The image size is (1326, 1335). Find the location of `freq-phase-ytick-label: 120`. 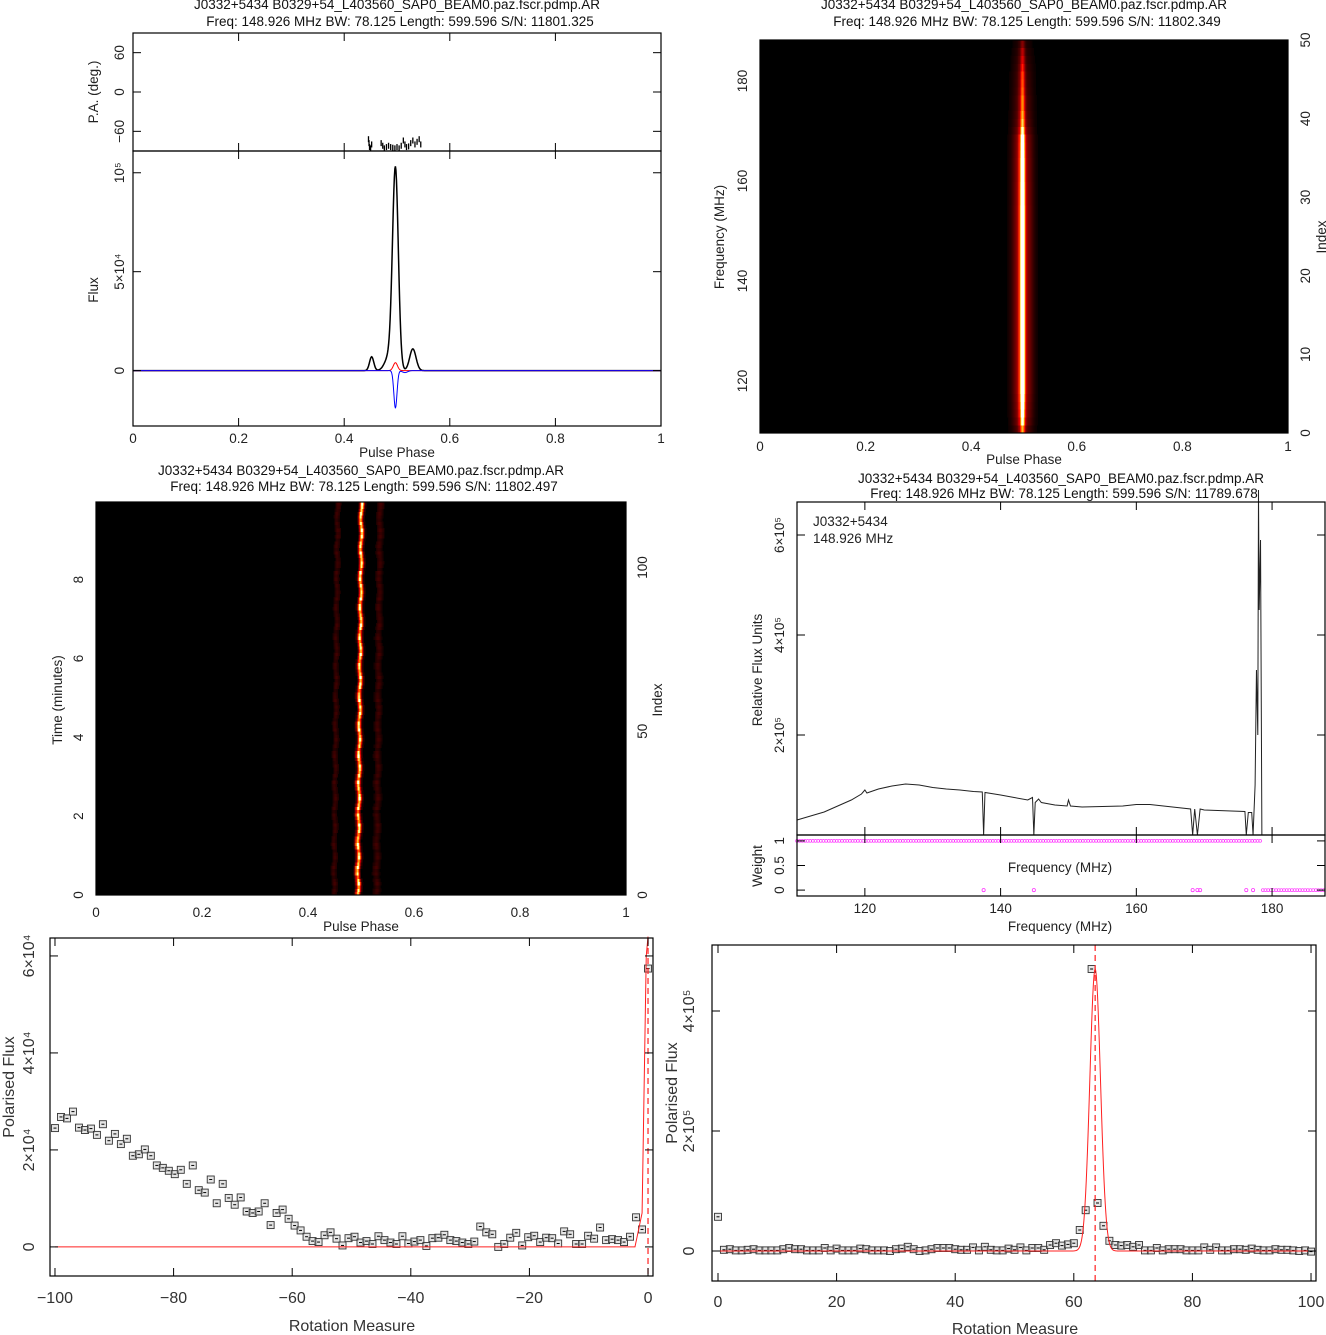

freq-phase-ytick-label: 120 is located at coordinates (742, 381).